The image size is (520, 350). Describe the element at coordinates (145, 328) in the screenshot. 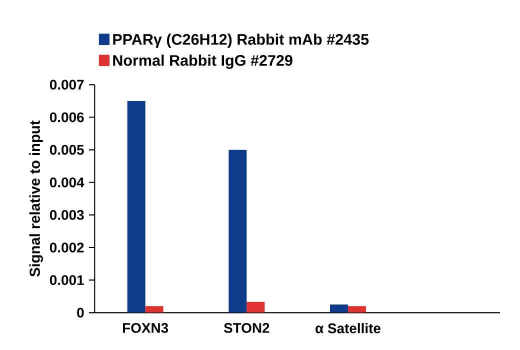

I see `x-tick-label: FOXN3` at that location.